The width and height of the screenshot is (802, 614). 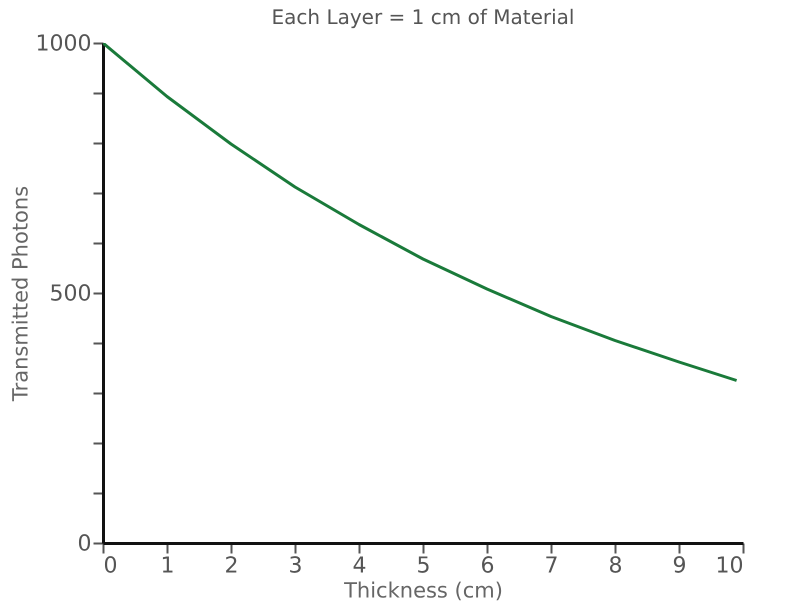 I want to click on x-tick-label: 1, so click(x=167, y=566).